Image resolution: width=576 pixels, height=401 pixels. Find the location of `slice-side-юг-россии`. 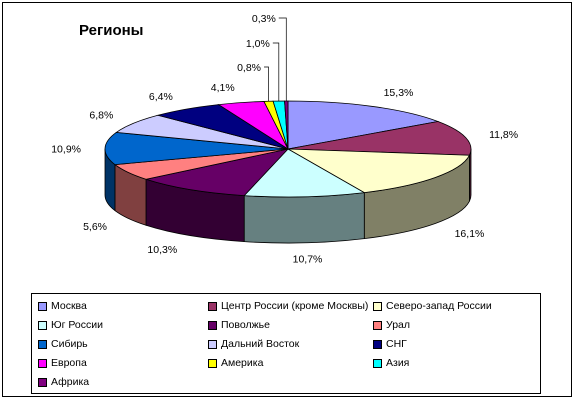

slice-side-юг-россии is located at coordinates (304, 218).